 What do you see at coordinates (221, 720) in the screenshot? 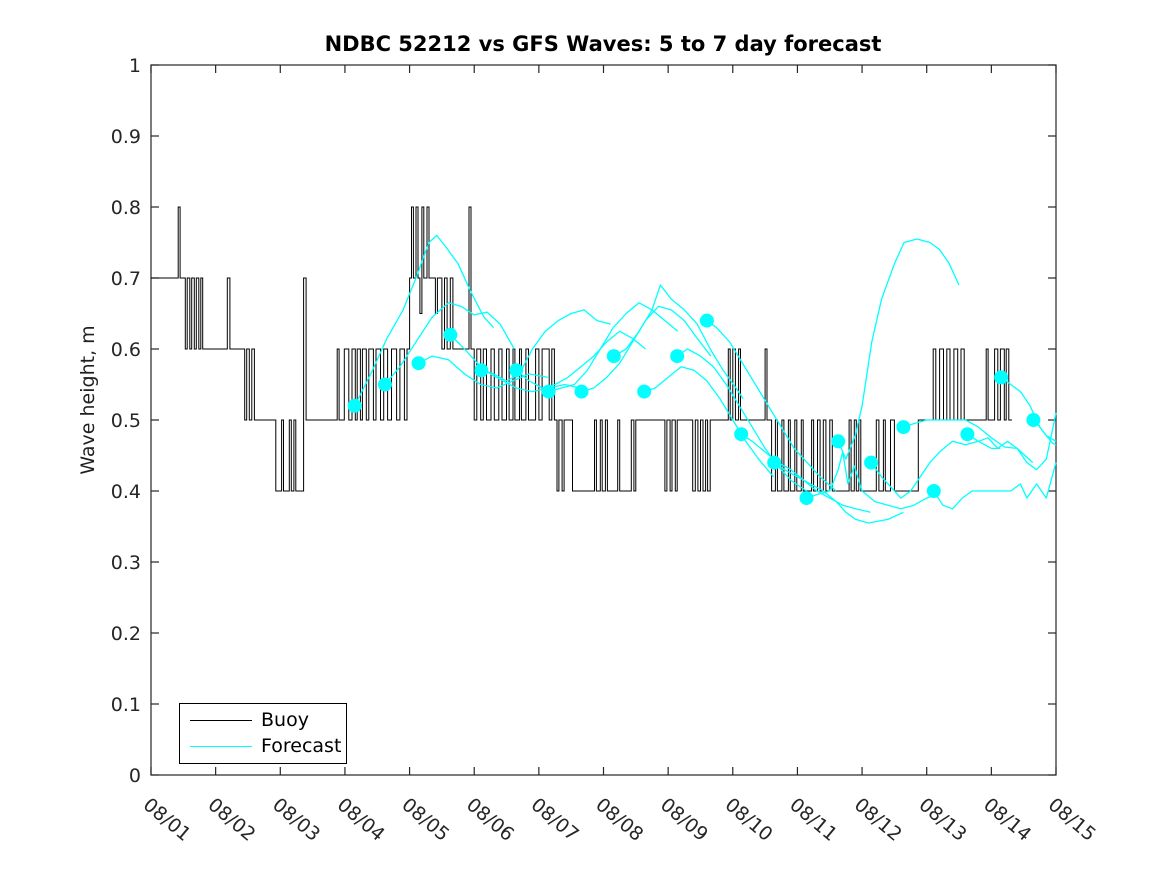
I see `buoy-line-swatch` at bounding box center [221, 720].